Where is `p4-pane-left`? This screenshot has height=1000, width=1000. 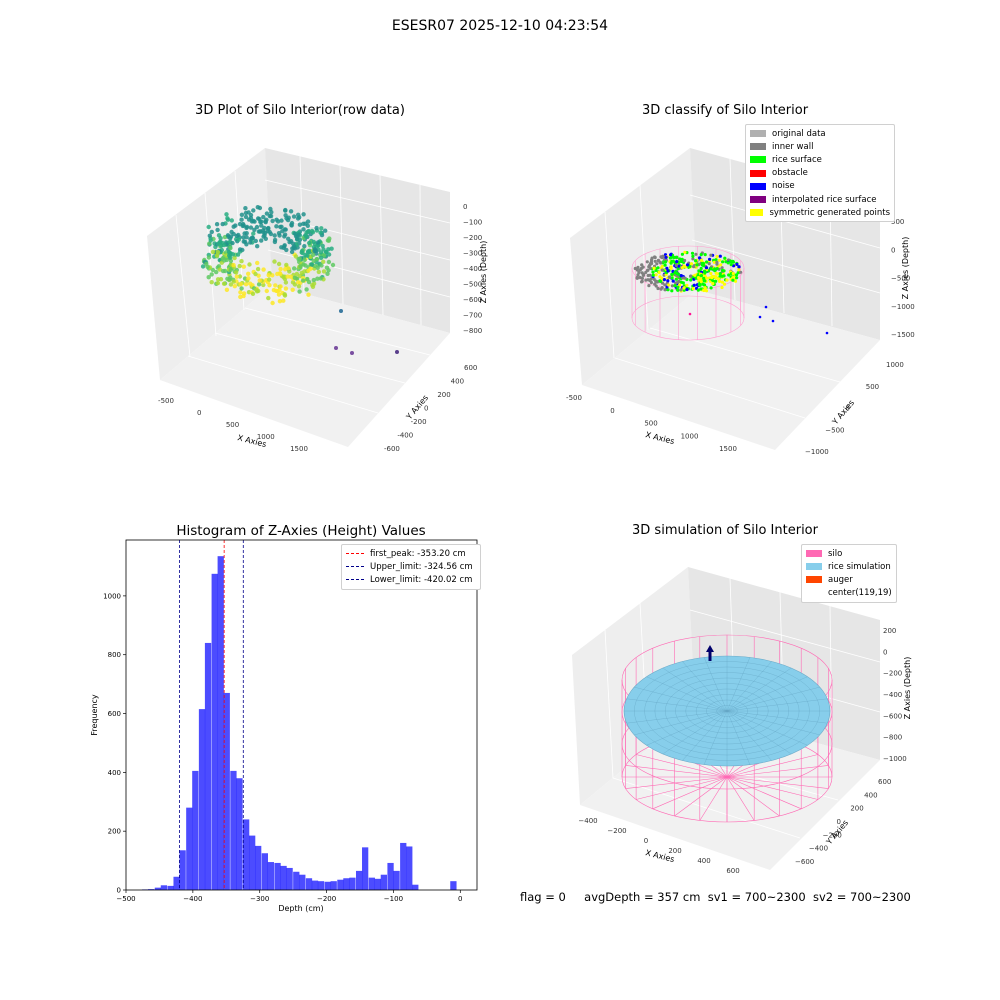
p4-pane-left is located at coordinates (633, 686).